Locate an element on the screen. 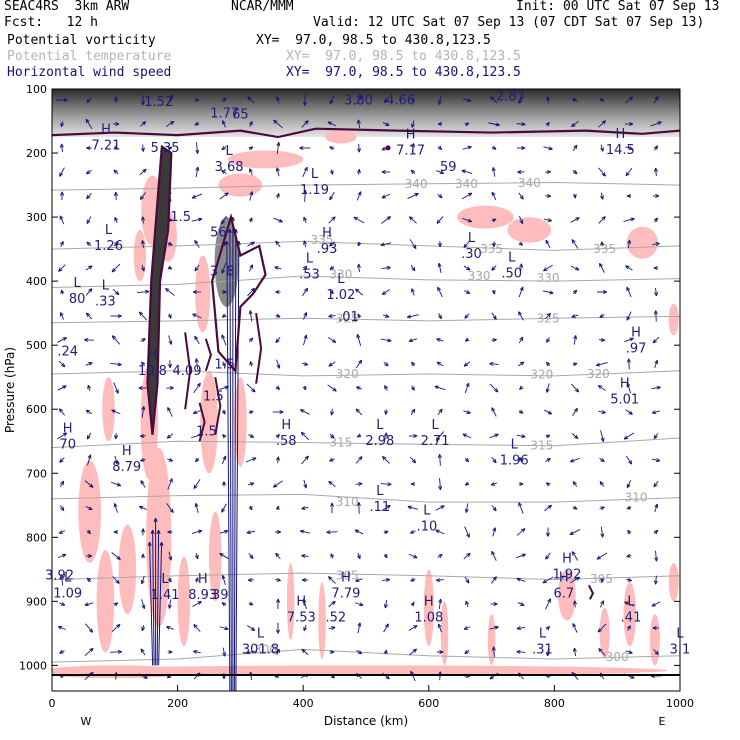 This screenshot has width=740, height=740. extremum-value: .11 is located at coordinates (379, 507).